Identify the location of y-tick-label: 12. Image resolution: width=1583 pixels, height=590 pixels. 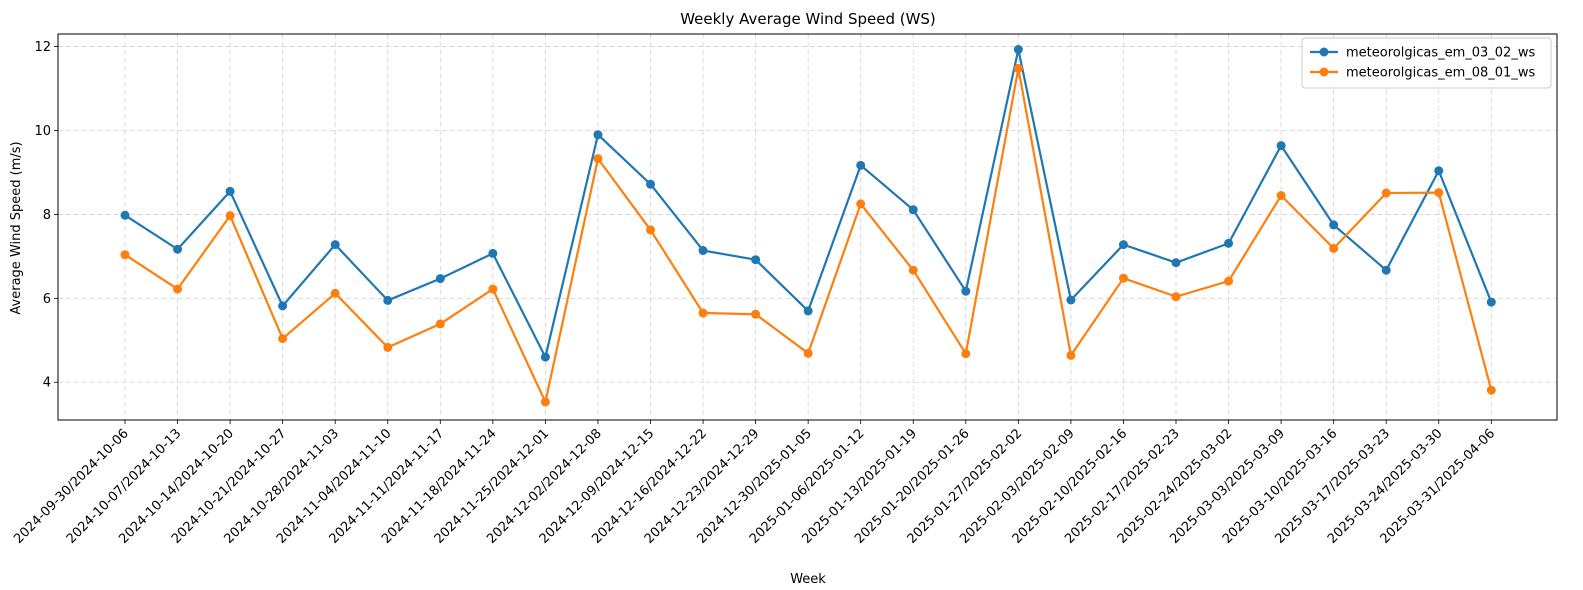
(42, 47).